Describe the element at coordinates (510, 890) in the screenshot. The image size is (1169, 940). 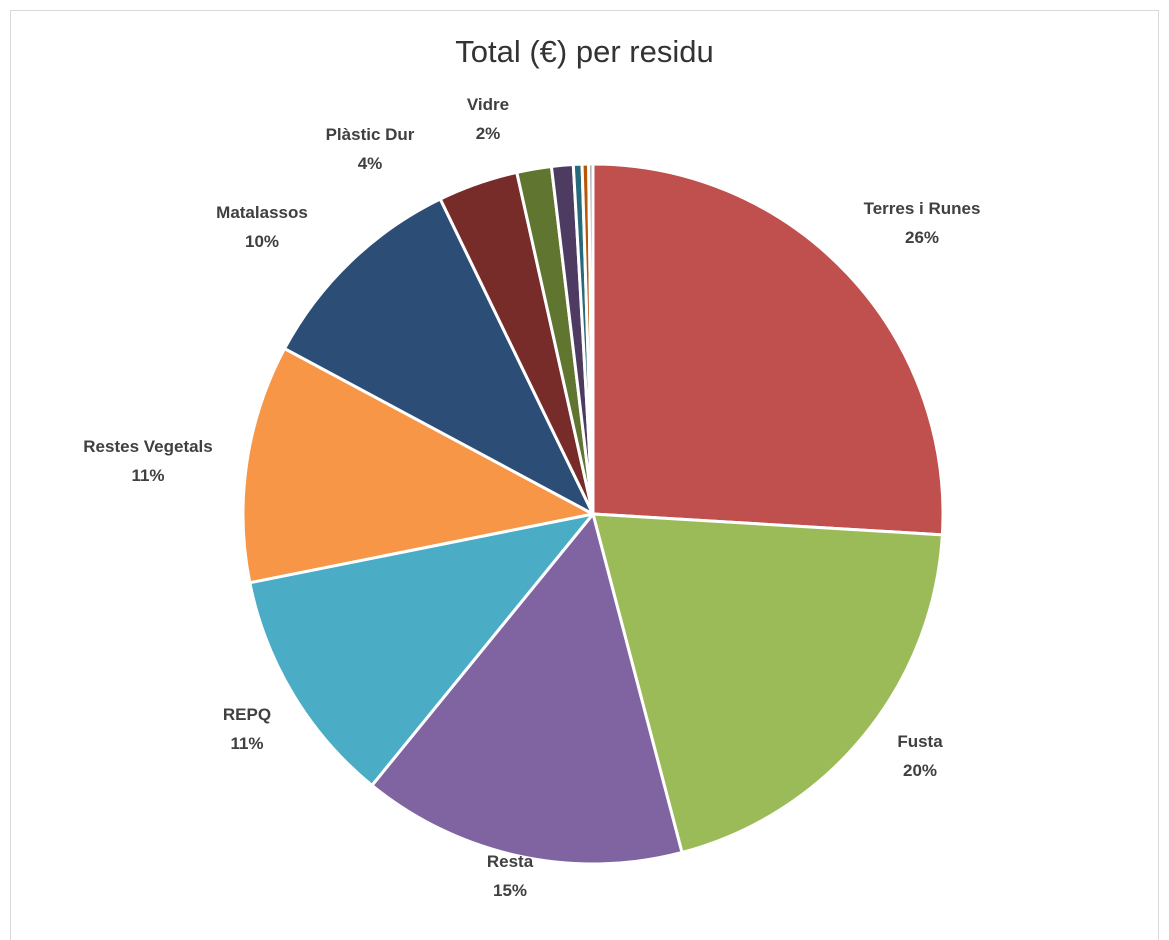
I see `data-label-percent: 15%` at that location.